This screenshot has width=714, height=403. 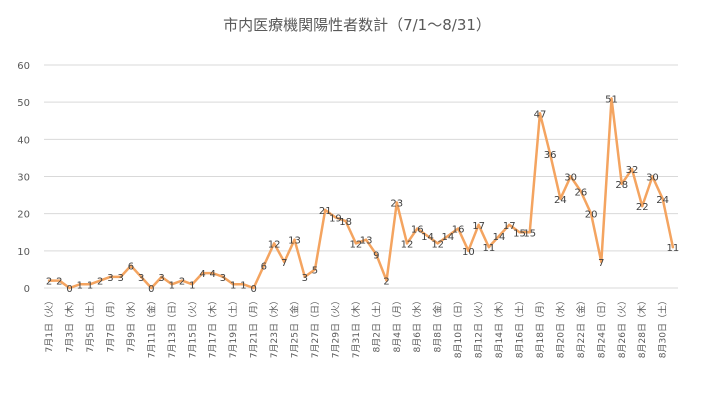 I want to click on x-tick-label: 8月14日（木）, so click(x=499, y=327).